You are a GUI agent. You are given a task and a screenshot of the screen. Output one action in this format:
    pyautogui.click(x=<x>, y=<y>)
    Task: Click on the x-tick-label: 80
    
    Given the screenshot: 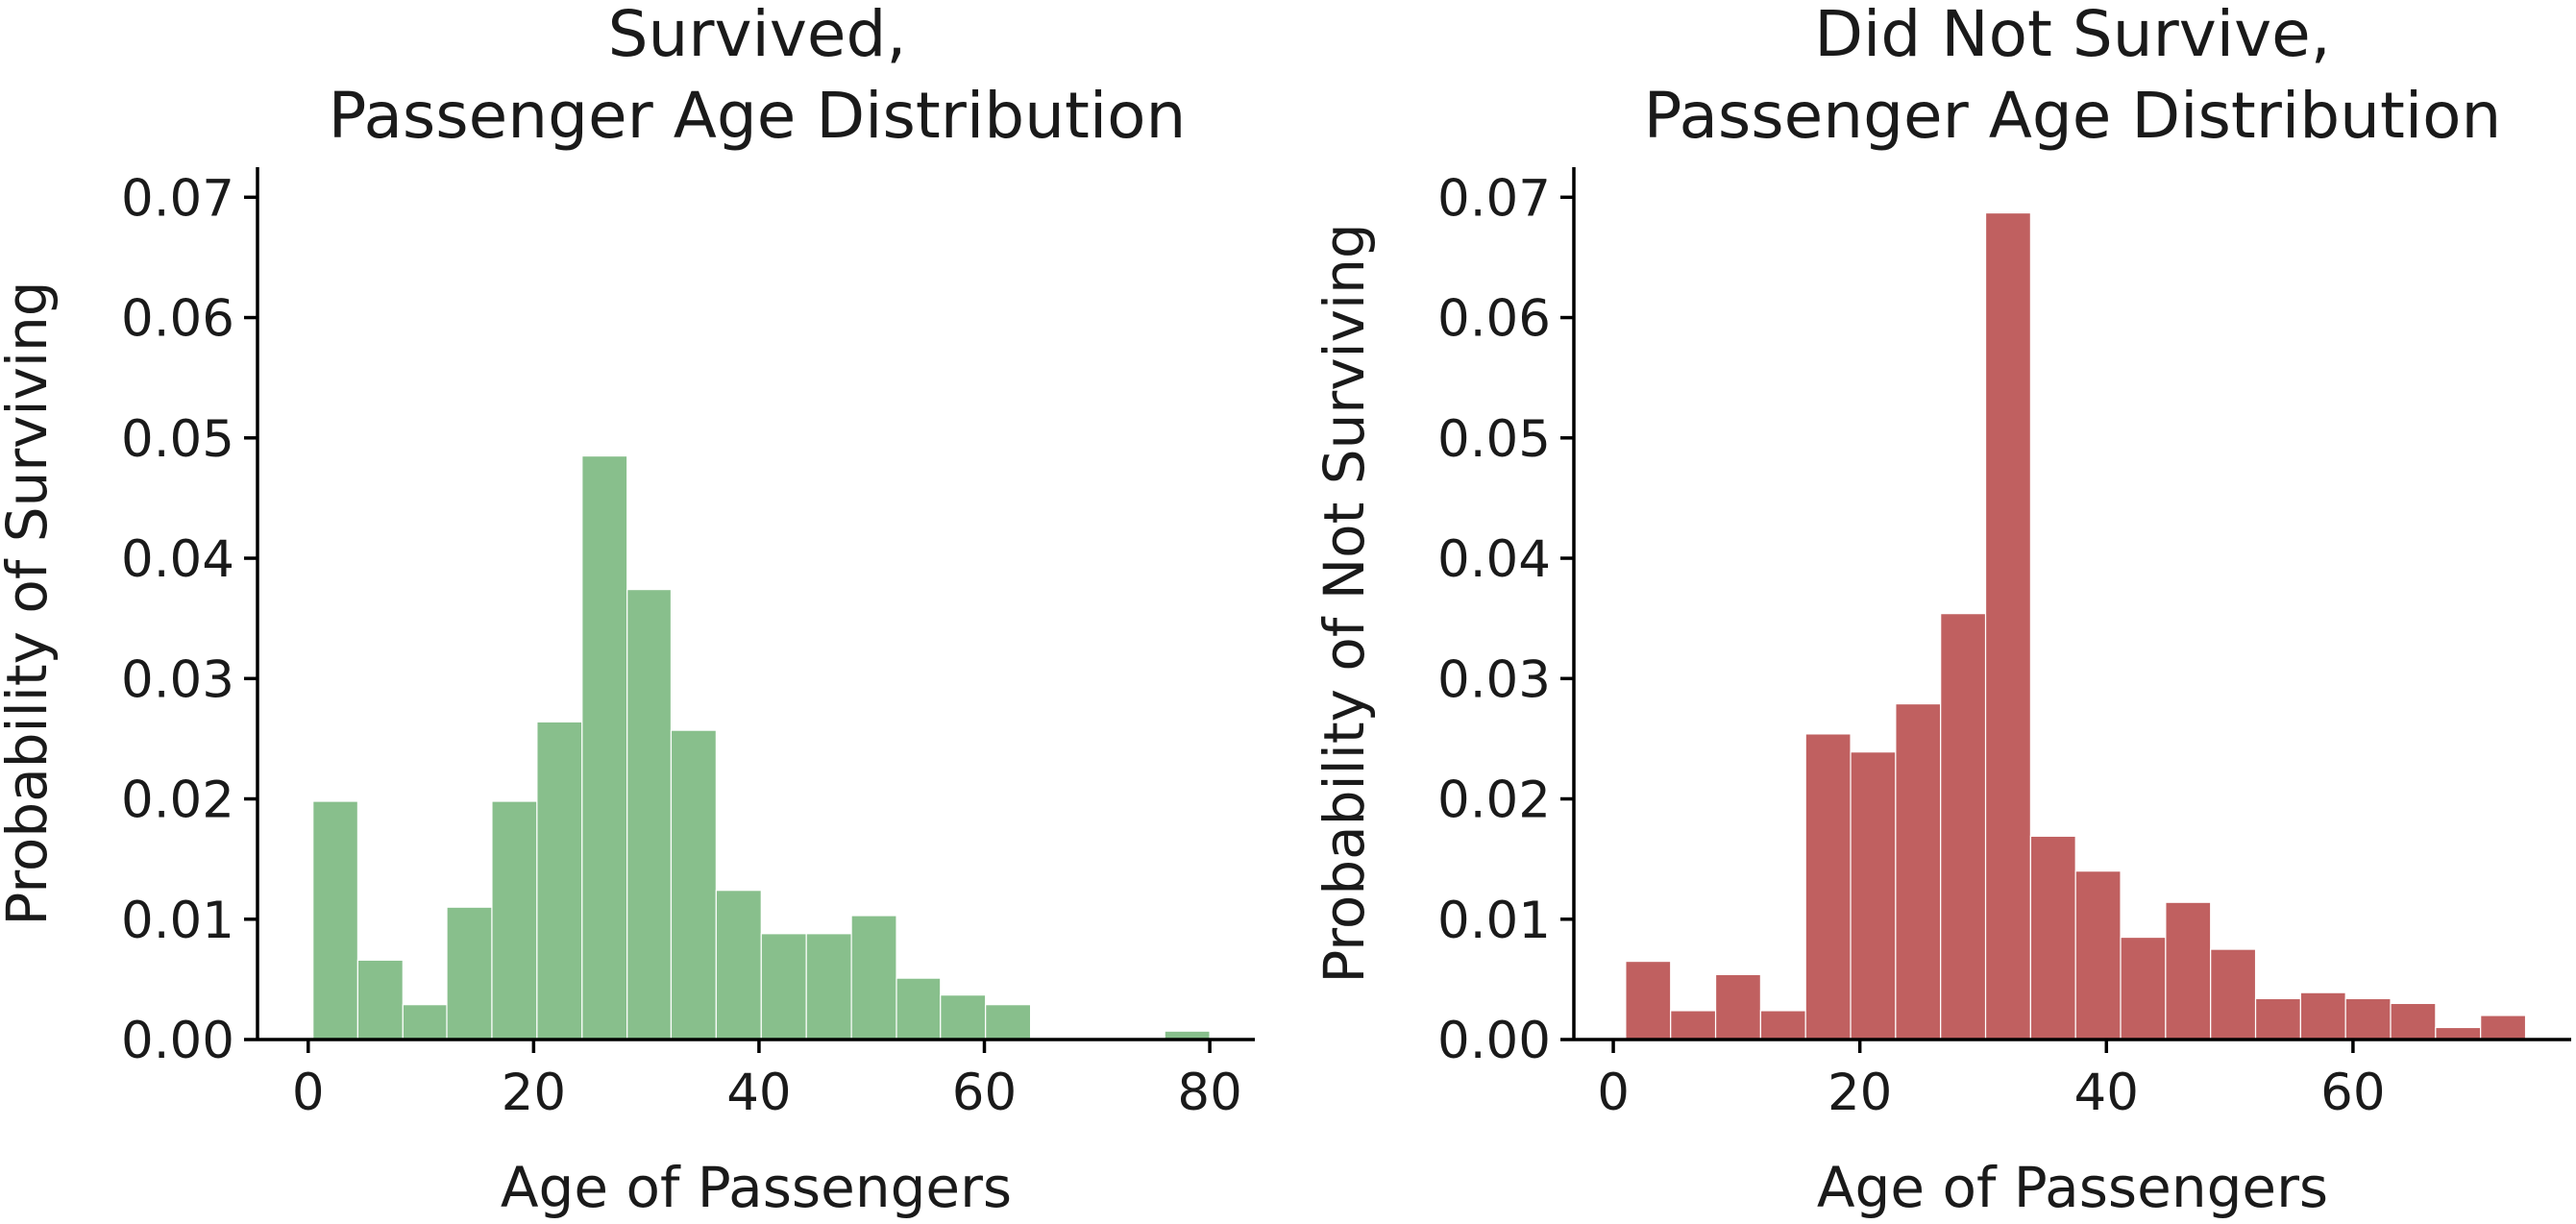 What is the action you would take?
    pyautogui.click(x=1209, y=1093)
    